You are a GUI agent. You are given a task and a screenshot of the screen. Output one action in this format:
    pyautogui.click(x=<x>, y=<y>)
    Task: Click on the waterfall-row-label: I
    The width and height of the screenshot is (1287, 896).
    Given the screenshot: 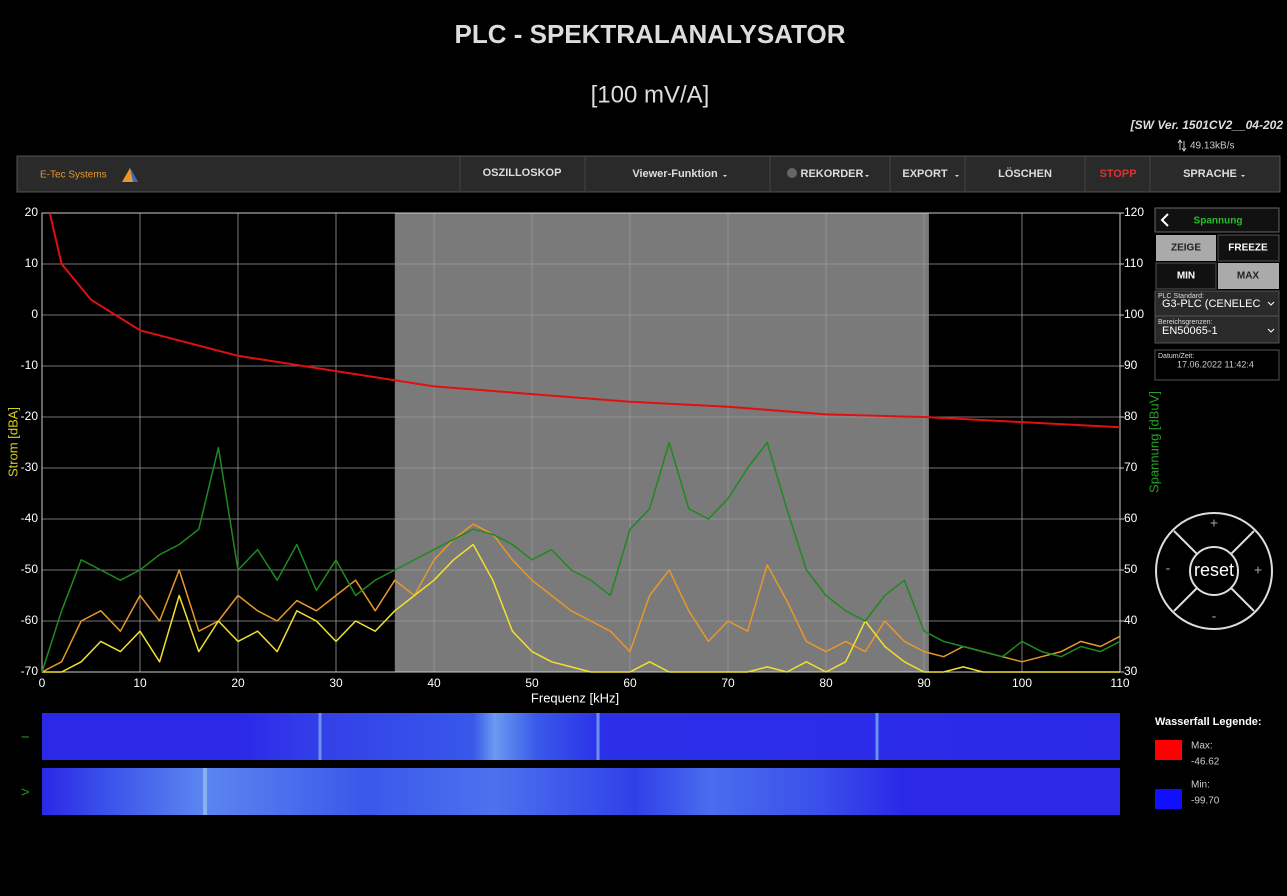 What is the action you would take?
    pyautogui.click(x=26, y=736)
    